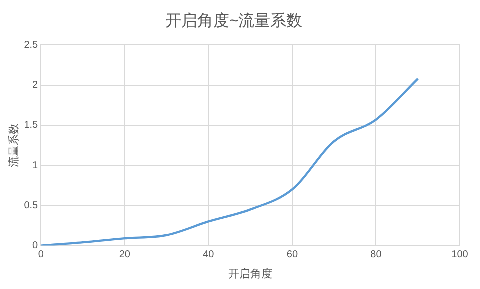 The image size is (480, 289). Describe the element at coordinates (14, 146) in the screenshot. I see `y-axis-title: 流量系数` at that location.